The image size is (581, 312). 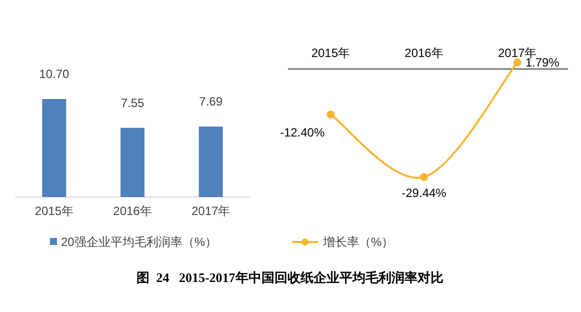 What do you see at coordinates (54, 74) in the screenshot?
I see `data-label: 10.70` at bounding box center [54, 74].